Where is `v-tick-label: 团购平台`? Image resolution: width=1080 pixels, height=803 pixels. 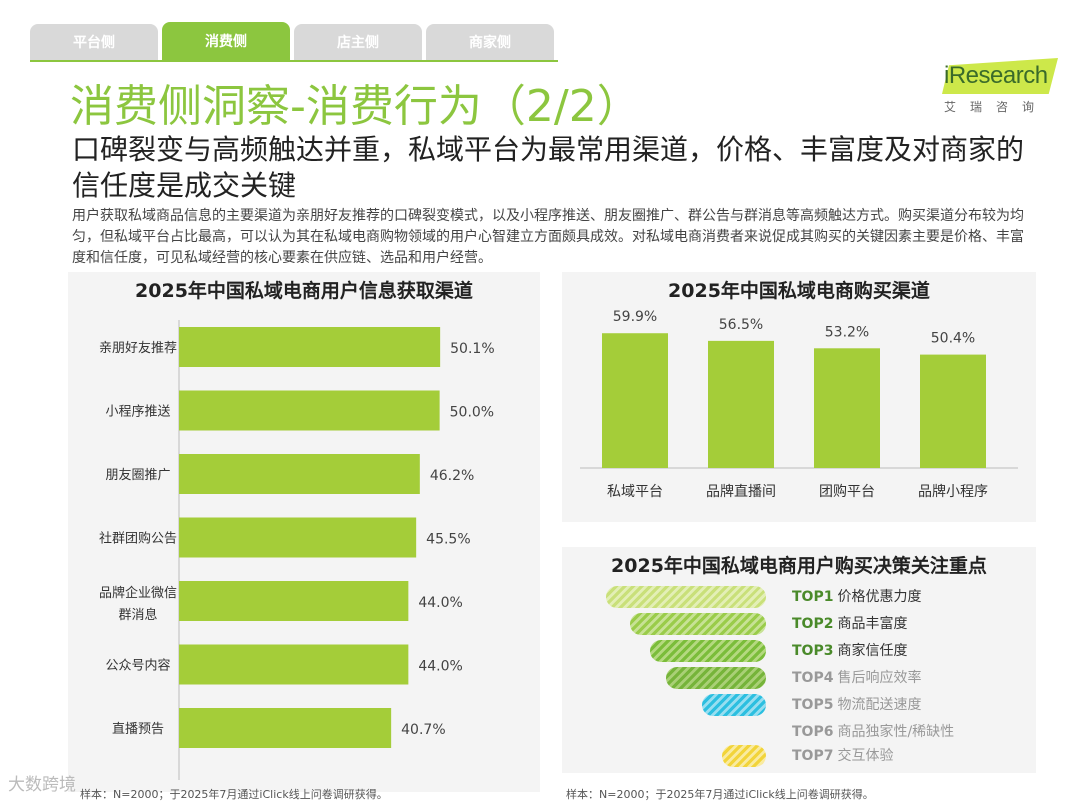 v-tick-label: 团购平台 is located at coordinates (847, 492).